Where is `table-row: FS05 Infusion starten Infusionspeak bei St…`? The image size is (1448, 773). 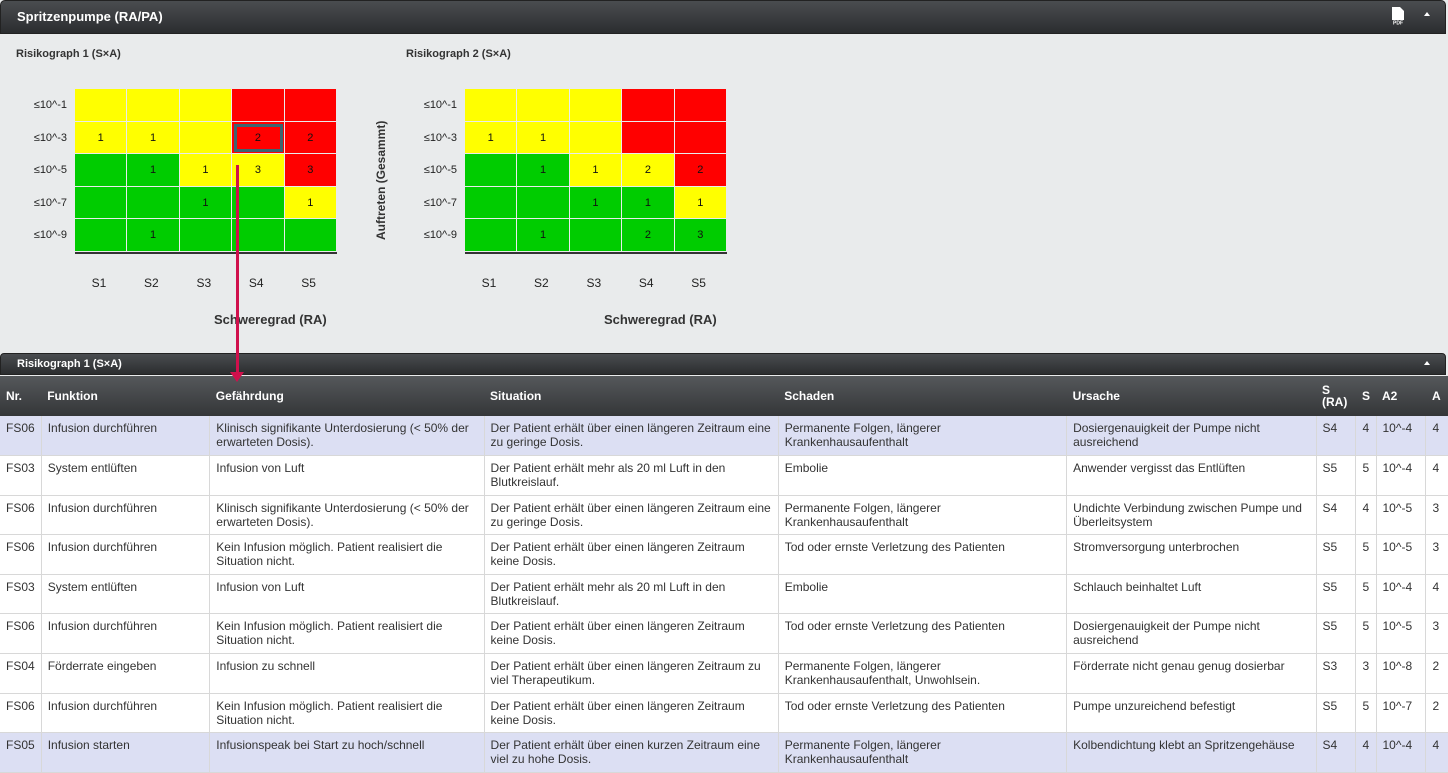
table-row: FS05 Infusion starten Infusionspeak bei St… is located at coordinates (724, 752).